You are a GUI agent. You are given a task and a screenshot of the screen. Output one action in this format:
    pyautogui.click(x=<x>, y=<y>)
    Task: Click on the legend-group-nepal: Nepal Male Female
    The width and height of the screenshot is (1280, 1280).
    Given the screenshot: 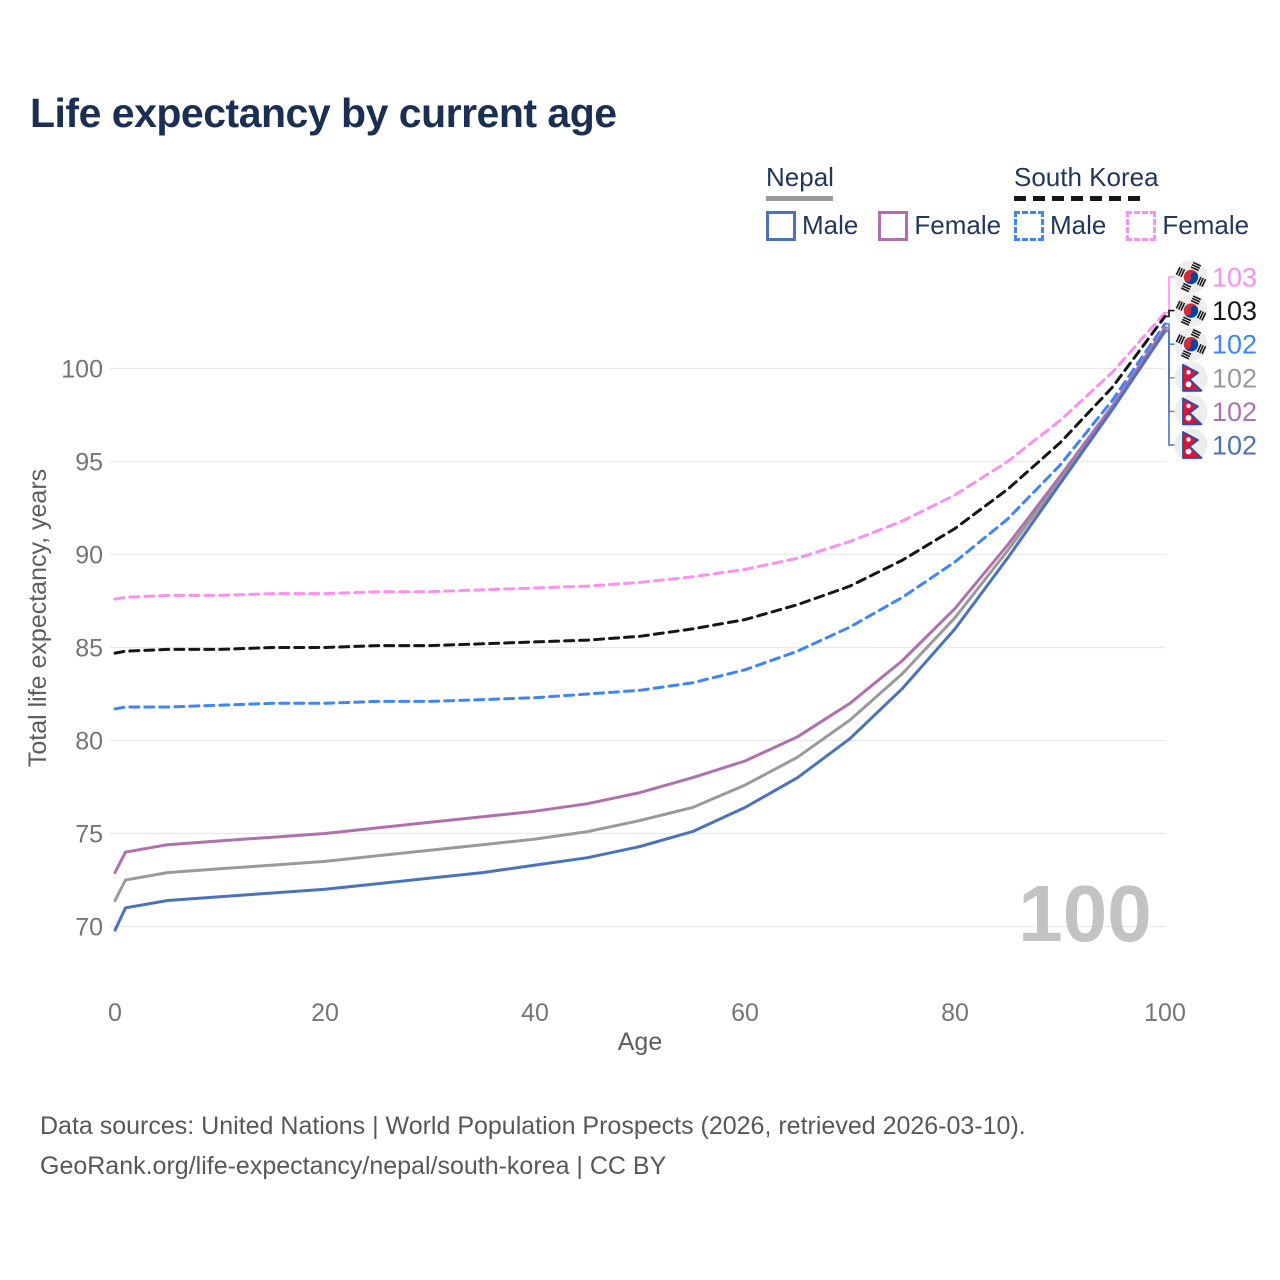 What is the action you would take?
    pyautogui.click(x=883, y=201)
    